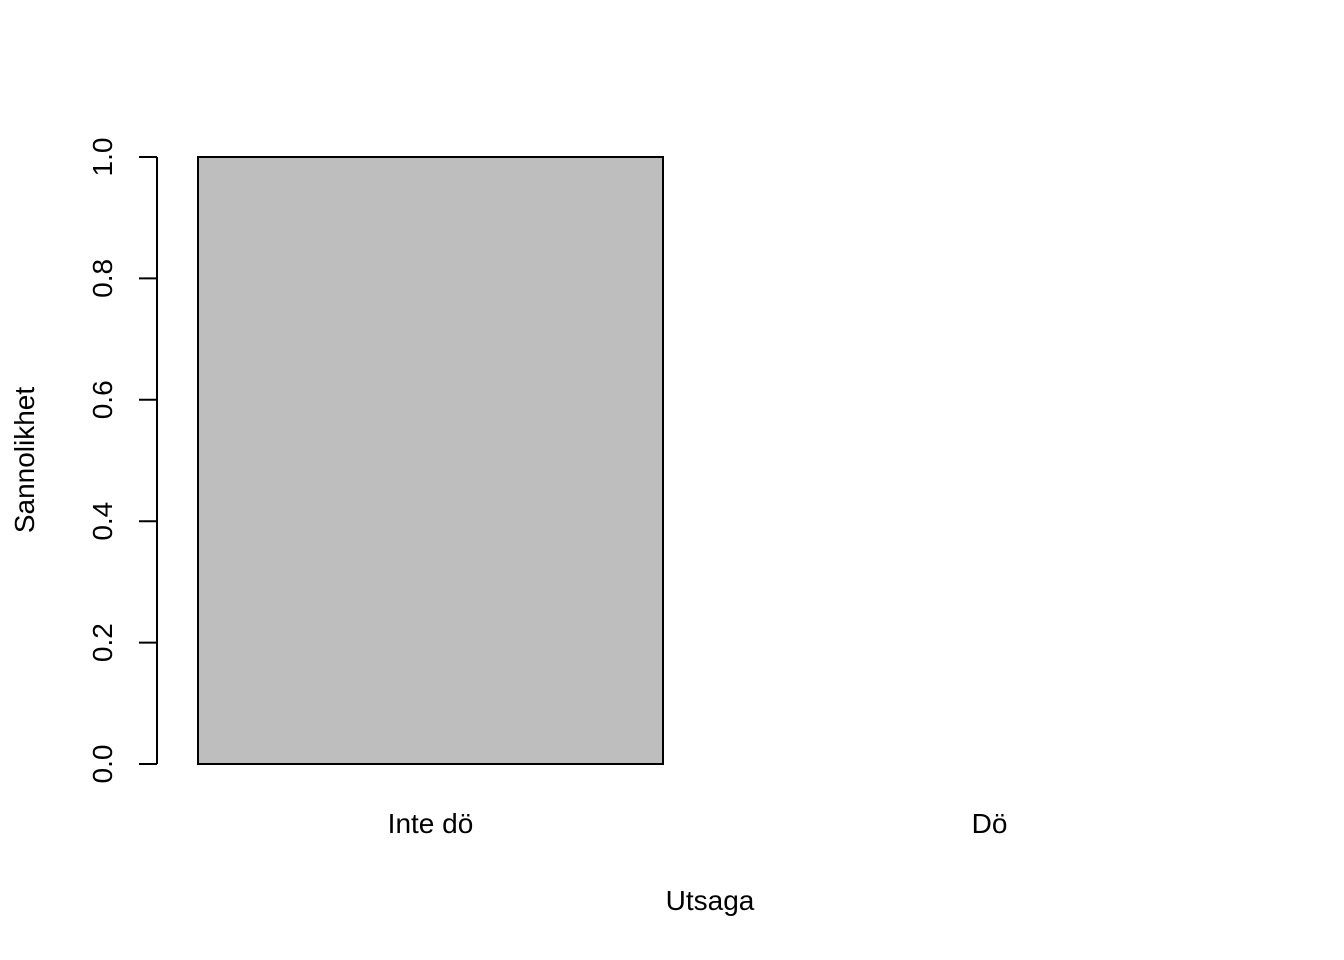 The height and width of the screenshot is (960, 1344). I want to click on y-tick-label: 0.0, so click(102, 764).